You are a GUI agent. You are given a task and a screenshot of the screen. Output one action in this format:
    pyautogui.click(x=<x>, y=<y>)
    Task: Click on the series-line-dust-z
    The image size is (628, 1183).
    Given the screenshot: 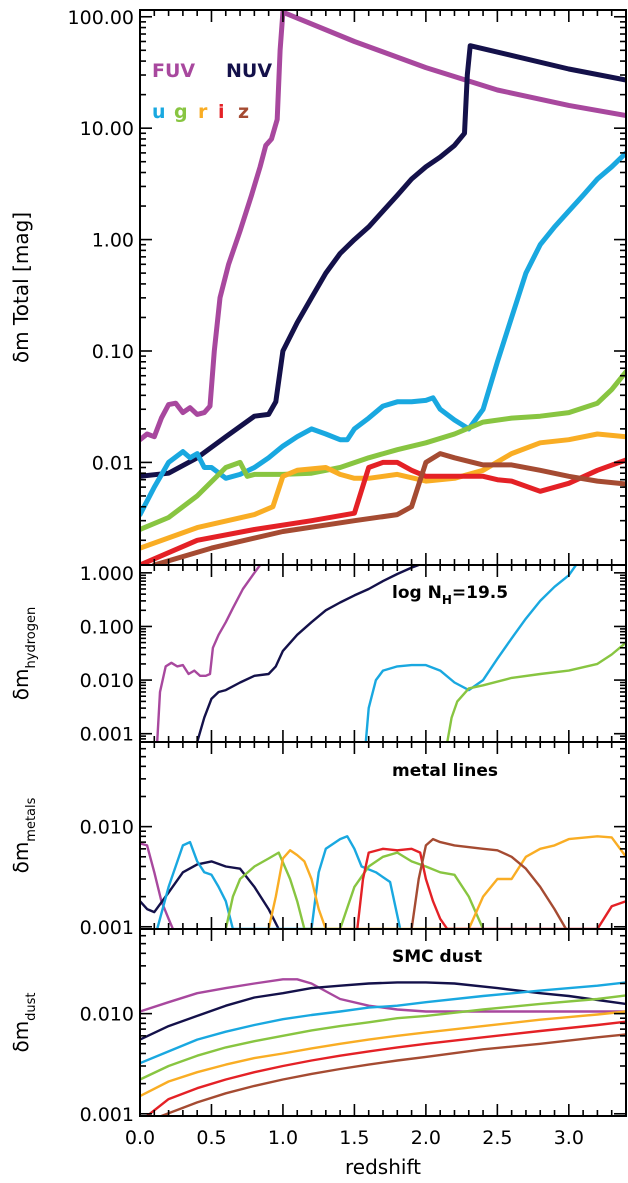 What is the action you would take?
    pyautogui.click(x=393, y=1074)
    